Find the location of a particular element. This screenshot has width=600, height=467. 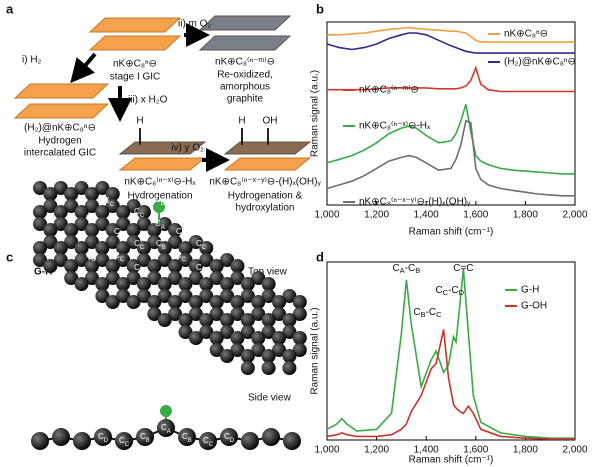

caption: hydroxylation is located at coordinates (265, 208).